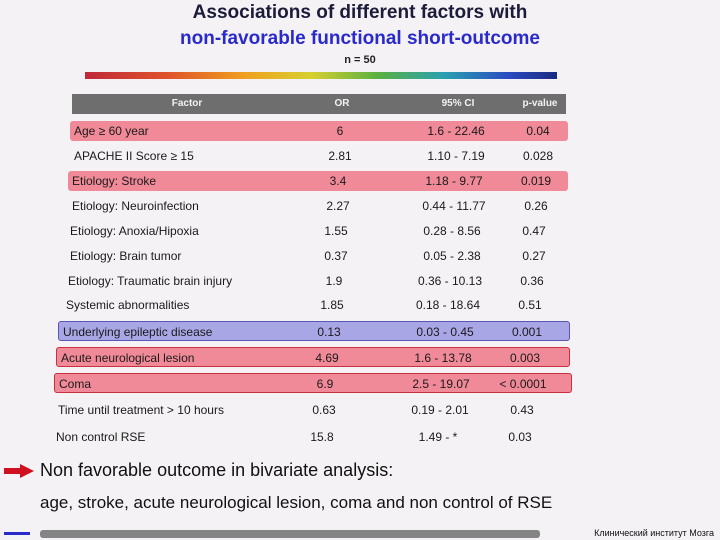 The height and width of the screenshot is (540, 720). Describe the element at coordinates (324, 410) in the screenshot. I see `row-or: 0.63` at that location.